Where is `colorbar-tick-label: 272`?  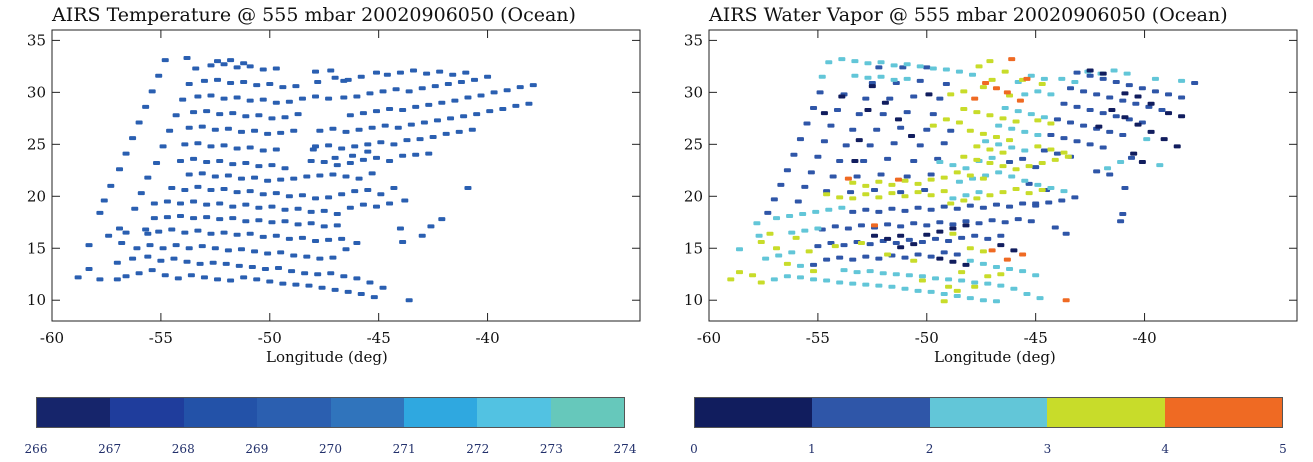 colorbar-tick-label: 272 is located at coordinates (478, 449).